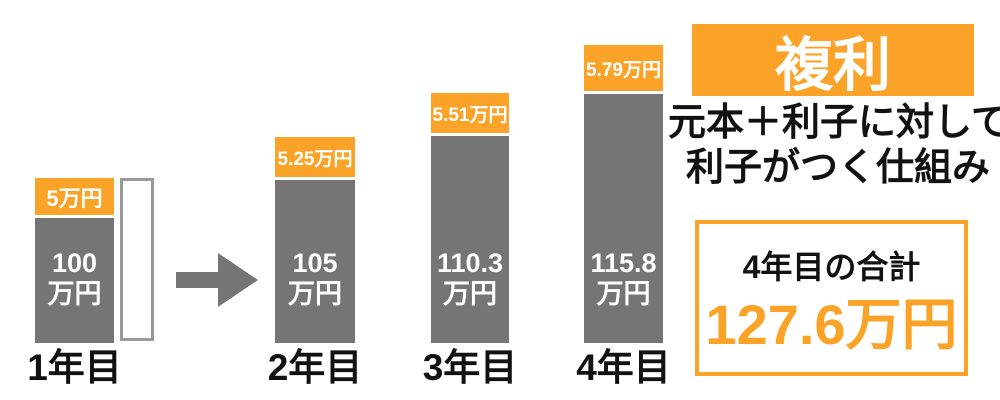 This screenshot has height=400, width=1000. I want to click on year3-axis-label: 3年目, so click(470, 367).